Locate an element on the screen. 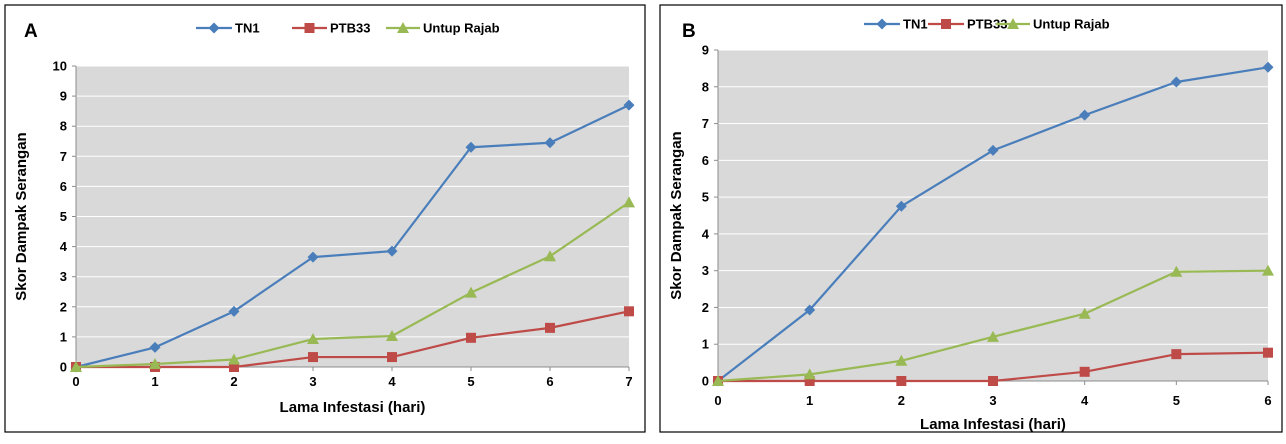  y-tick-label: 10 is located at coordinates (60, 66).